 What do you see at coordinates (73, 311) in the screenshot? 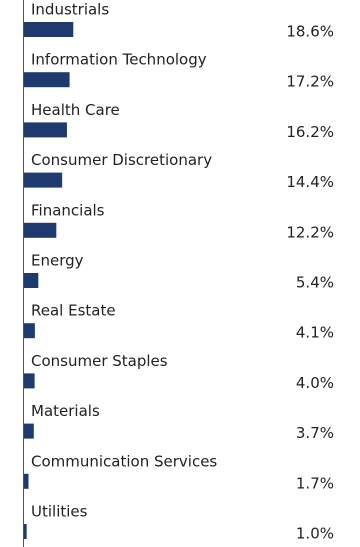
I see `category-label: Real Estate` at bounding box center [73, 311].